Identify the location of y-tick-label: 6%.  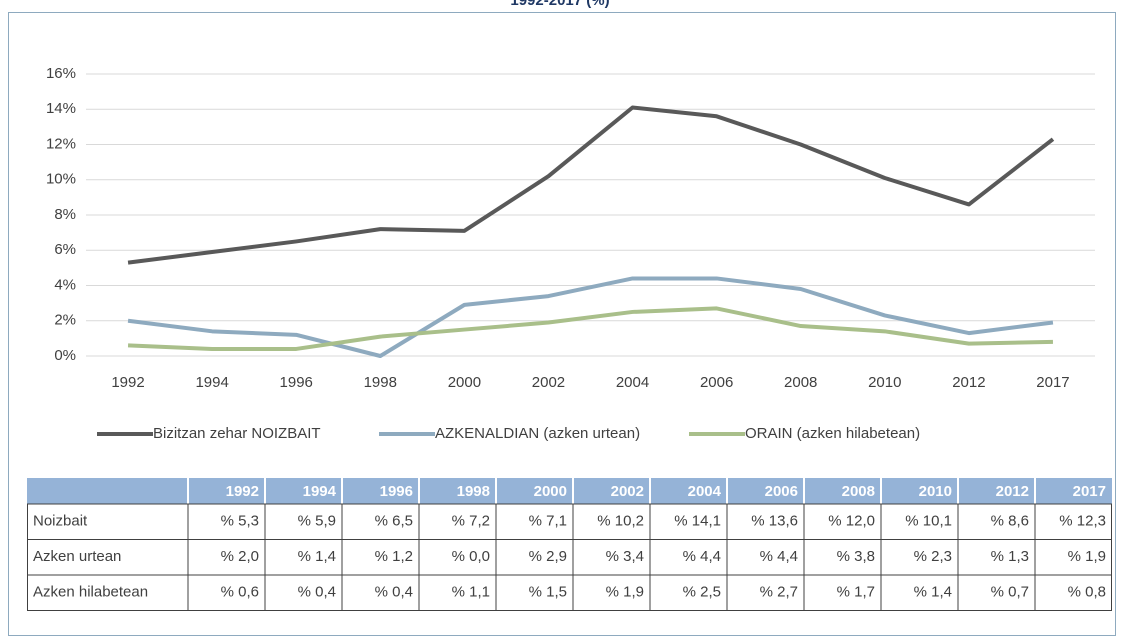
(65, 249).